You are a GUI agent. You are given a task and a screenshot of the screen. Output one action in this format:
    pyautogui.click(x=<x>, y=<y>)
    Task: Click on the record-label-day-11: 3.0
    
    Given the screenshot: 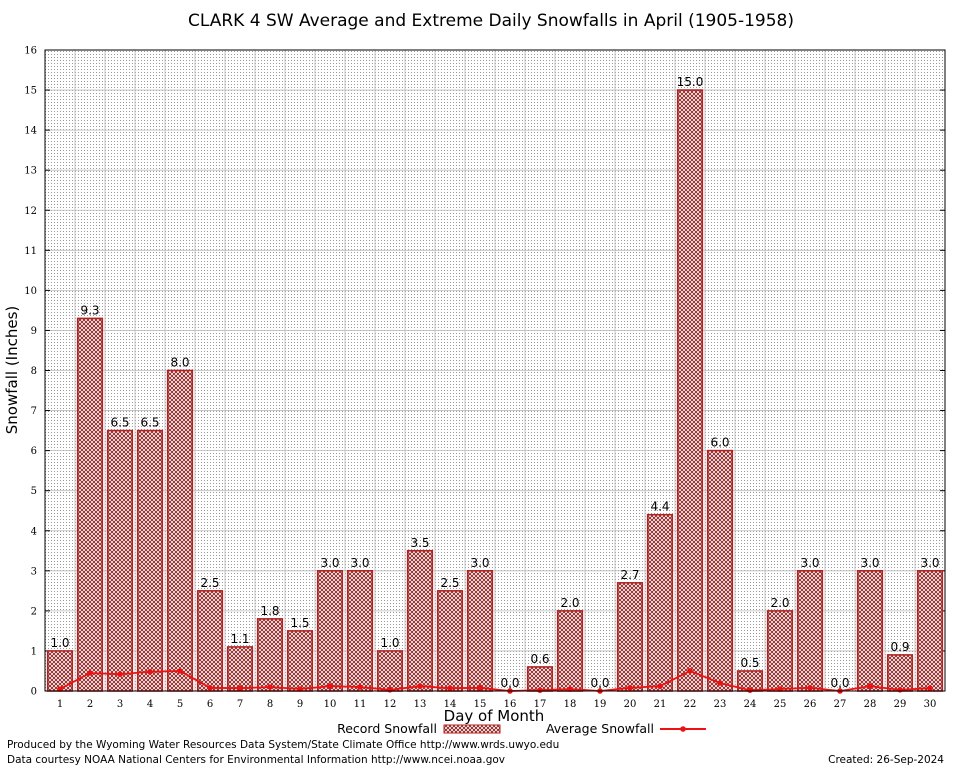 What is the action you would take?
    pyautogui.click(x=359, y=563)
    